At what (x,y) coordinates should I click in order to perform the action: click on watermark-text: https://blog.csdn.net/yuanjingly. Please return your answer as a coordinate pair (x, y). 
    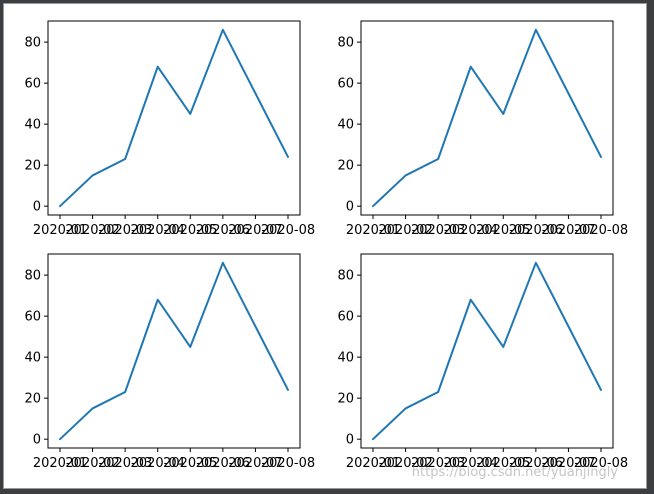
    Looking at the image, I should click on (514, 472).